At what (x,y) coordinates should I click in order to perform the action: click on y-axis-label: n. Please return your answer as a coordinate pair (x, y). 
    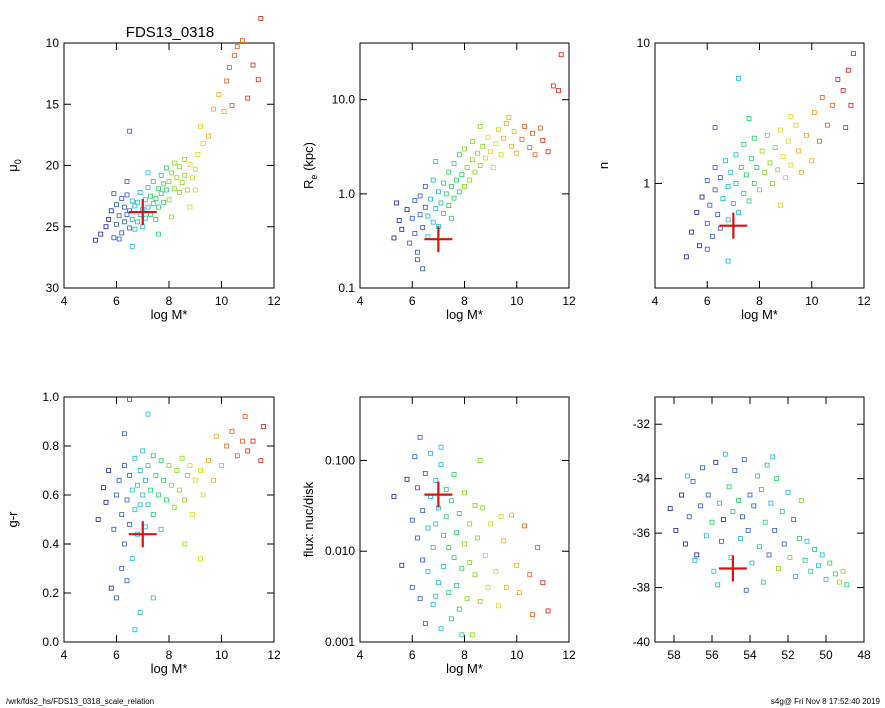
    Looking at the image, I should click on (603, 165).